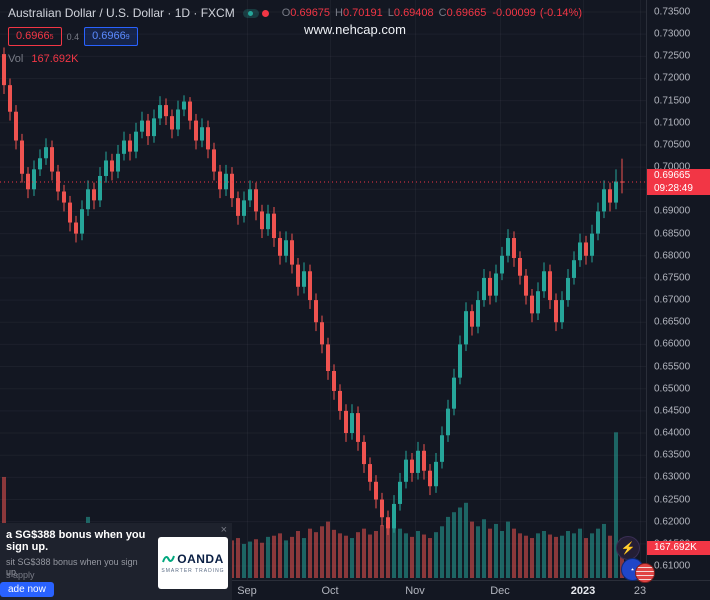 The image size is (710, 600). I want to click on high-value: 0.70191, so click(363, 13).